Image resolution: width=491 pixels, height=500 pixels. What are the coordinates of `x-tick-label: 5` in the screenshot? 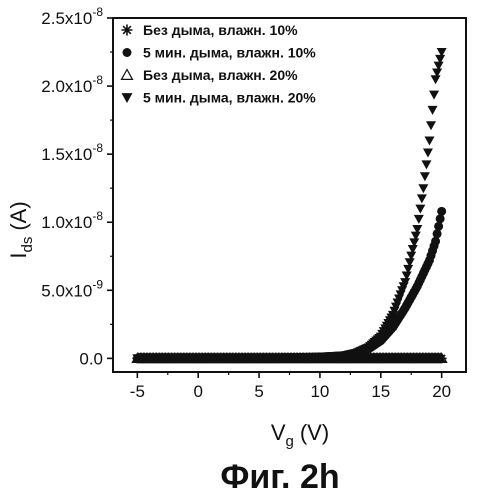 It's located at (258, 391).